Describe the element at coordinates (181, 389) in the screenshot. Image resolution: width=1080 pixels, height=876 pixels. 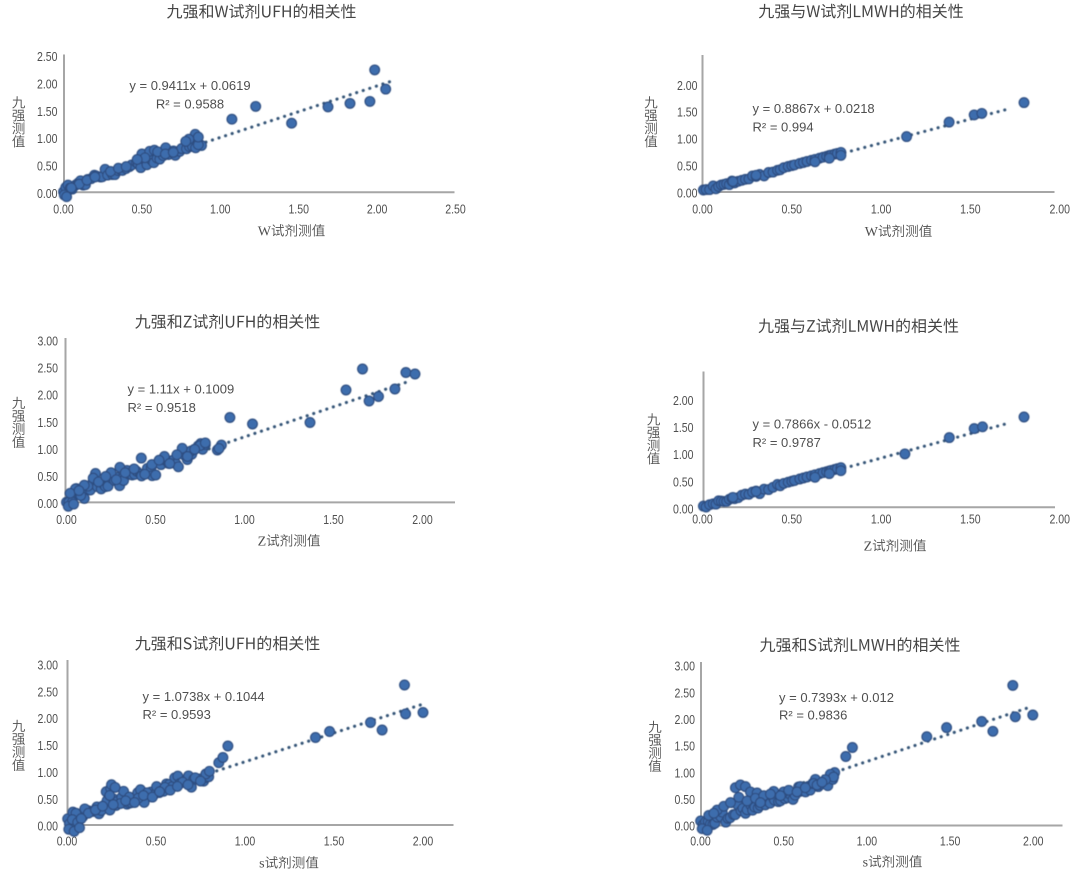
I see `svg-text: y = 1.11x + 0.1009` at that location.